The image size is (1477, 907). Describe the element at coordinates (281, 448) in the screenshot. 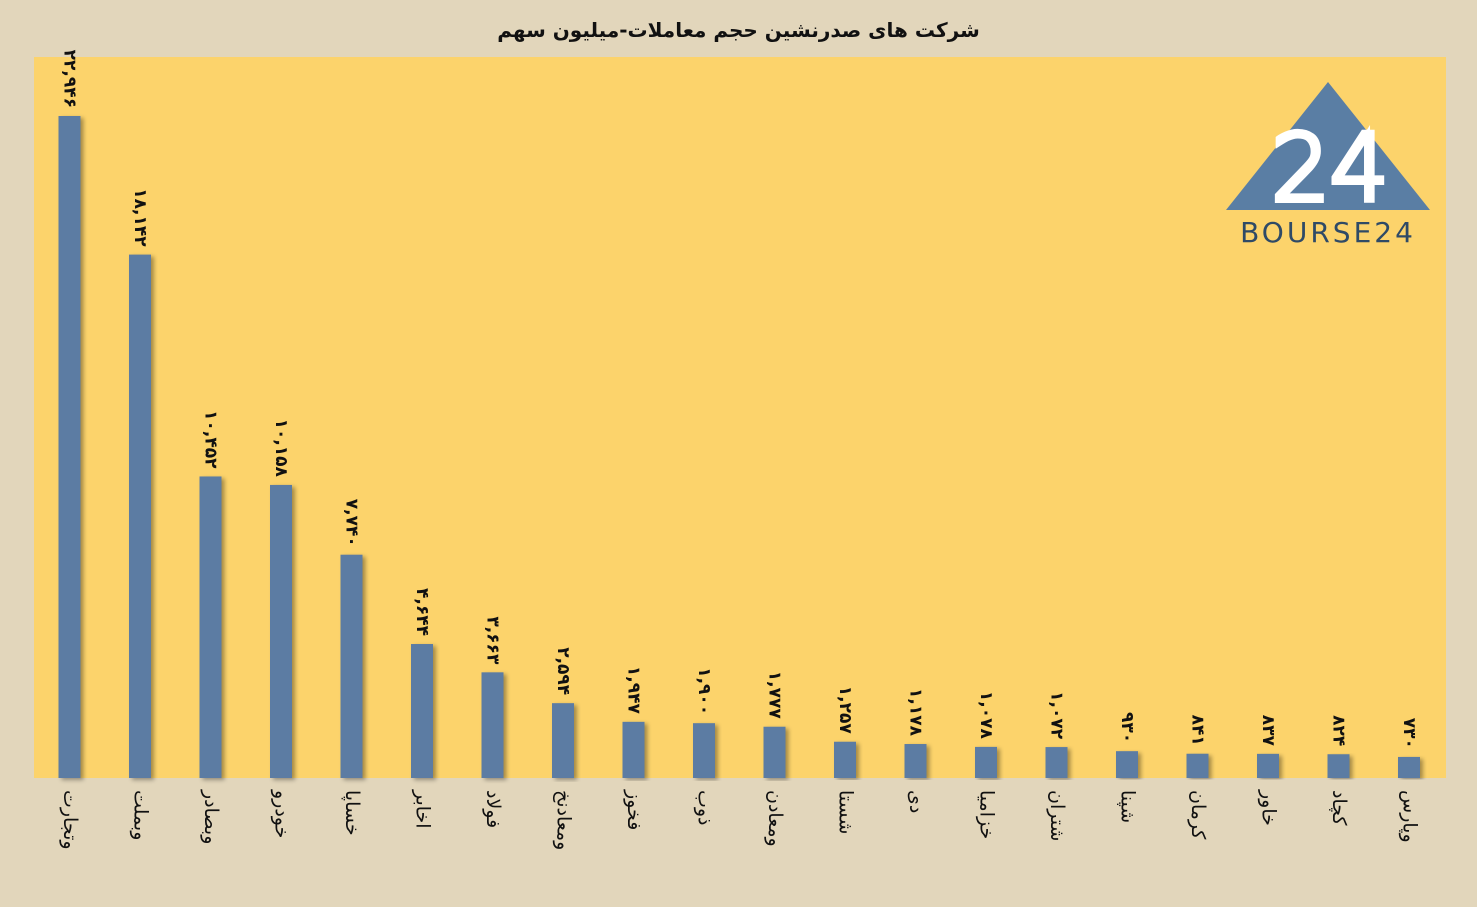

I see `data-label-4: ۱۰,۱۵۸` at that location.